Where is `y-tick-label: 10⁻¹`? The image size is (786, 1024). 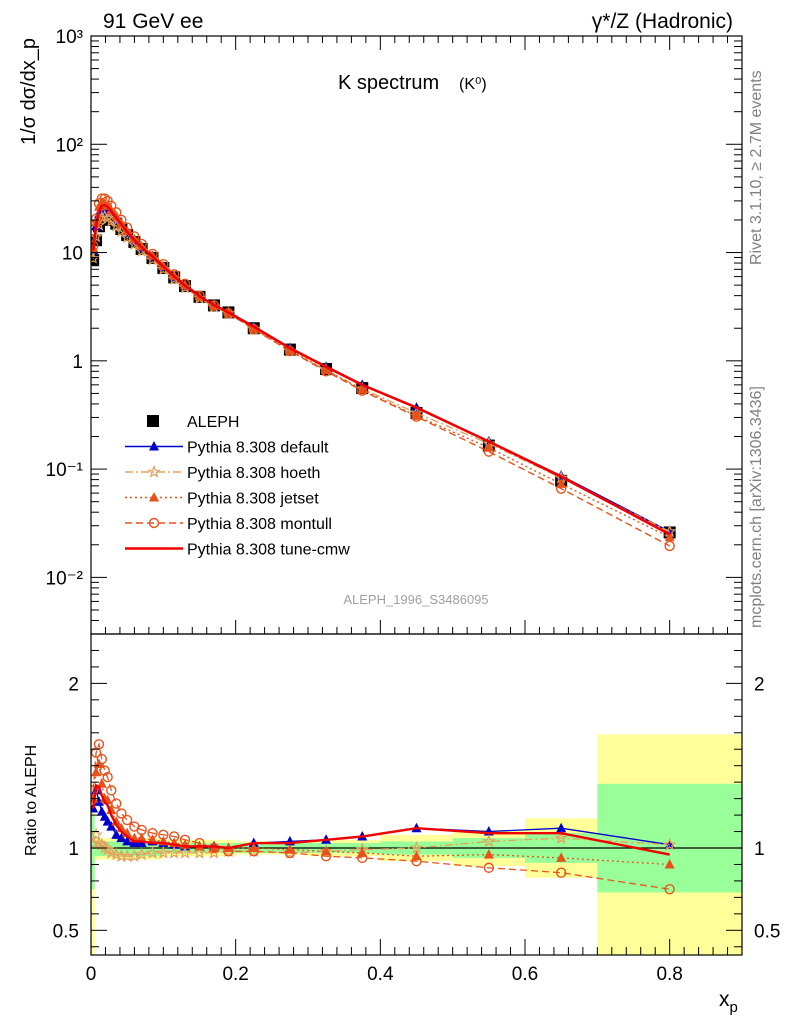
y-tick-label: 10⁻¹ is located at coordinates (65, 470).